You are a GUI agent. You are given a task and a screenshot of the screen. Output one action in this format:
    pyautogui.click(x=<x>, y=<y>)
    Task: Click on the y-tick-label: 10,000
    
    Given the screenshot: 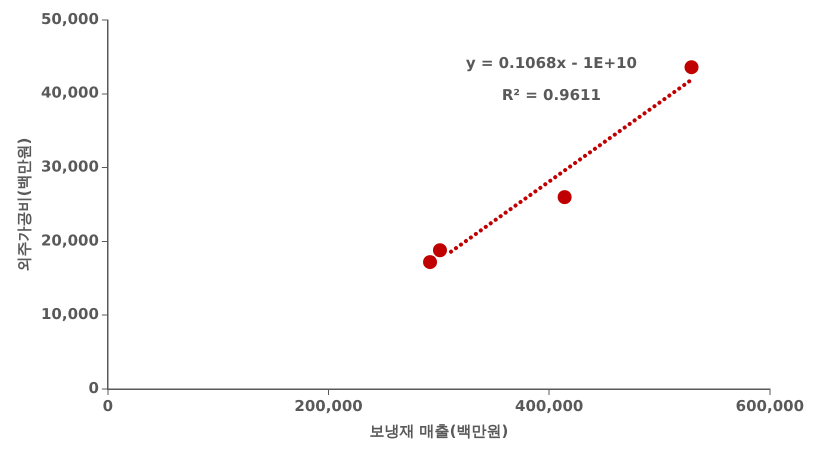 What is the action you would take?
    pyautogui.click(x=69, y=314)
    